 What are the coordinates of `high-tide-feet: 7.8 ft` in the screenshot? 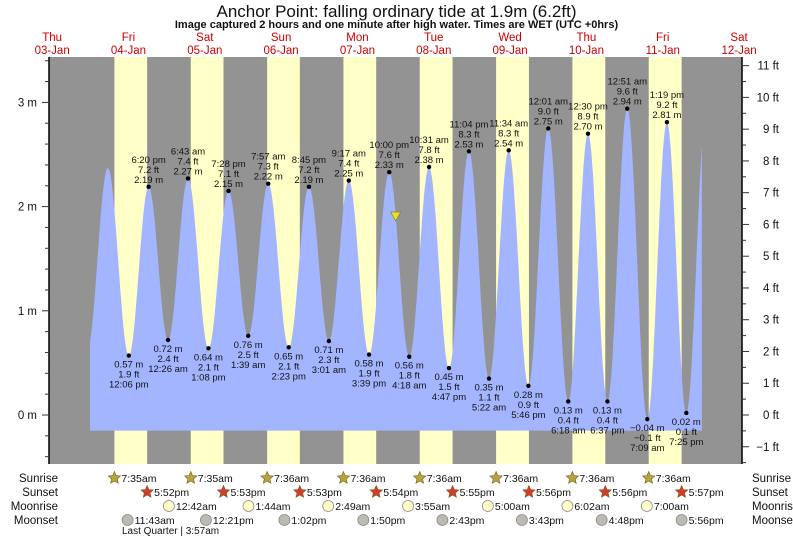 It's located at (428, 150).